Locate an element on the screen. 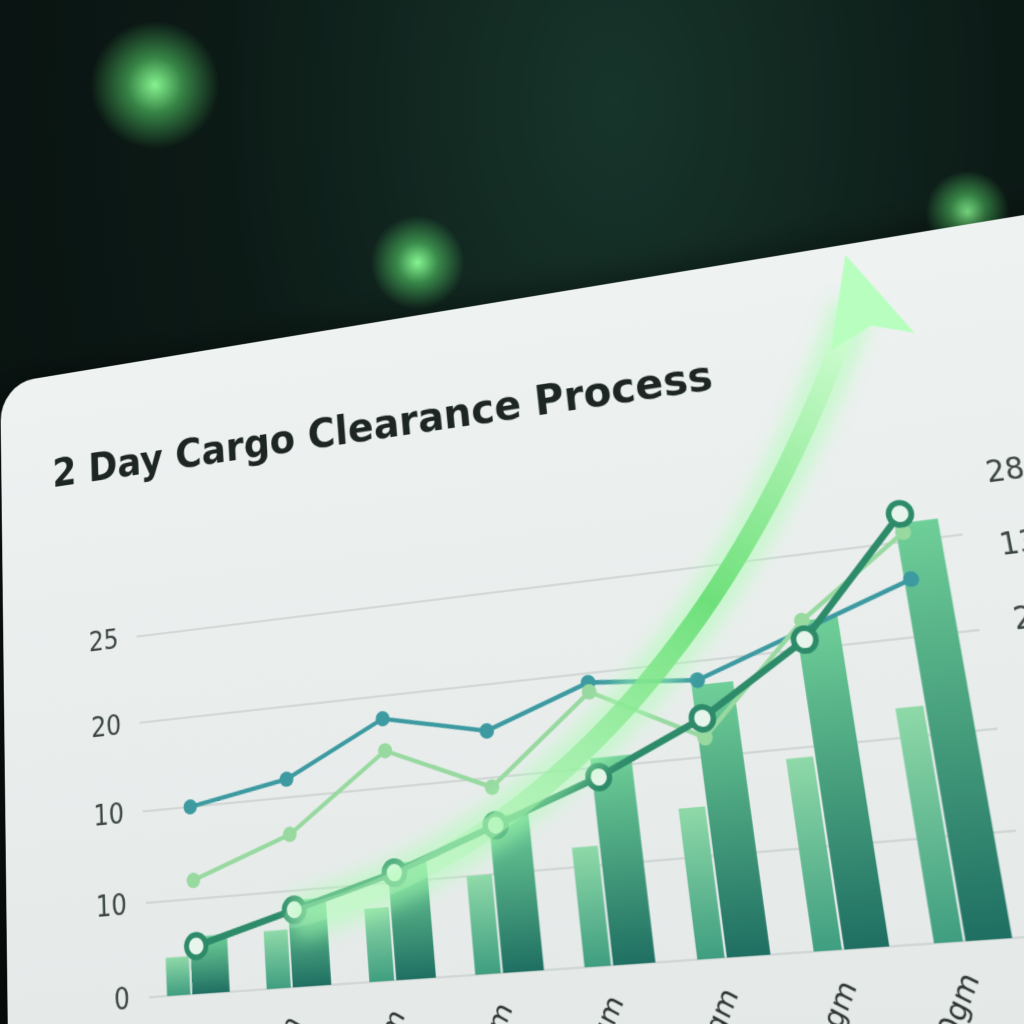 This screenshot has height=1024, width=1024. x-tick-label: 2.01gm is located at coordinates (172, 1020).